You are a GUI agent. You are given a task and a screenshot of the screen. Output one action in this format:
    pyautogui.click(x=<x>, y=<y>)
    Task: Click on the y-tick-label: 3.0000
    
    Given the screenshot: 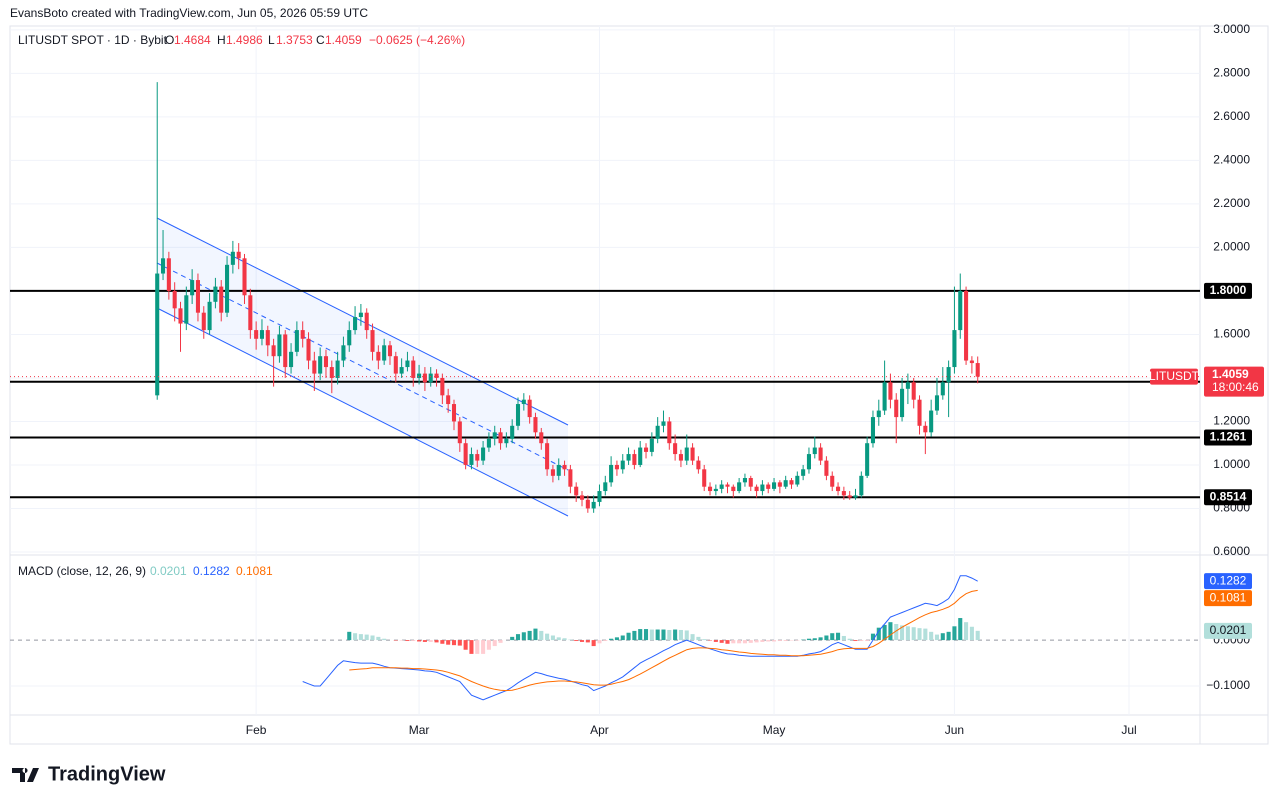 What is the action you would take?
    pyautogui.click(x=1231, y=29)
    